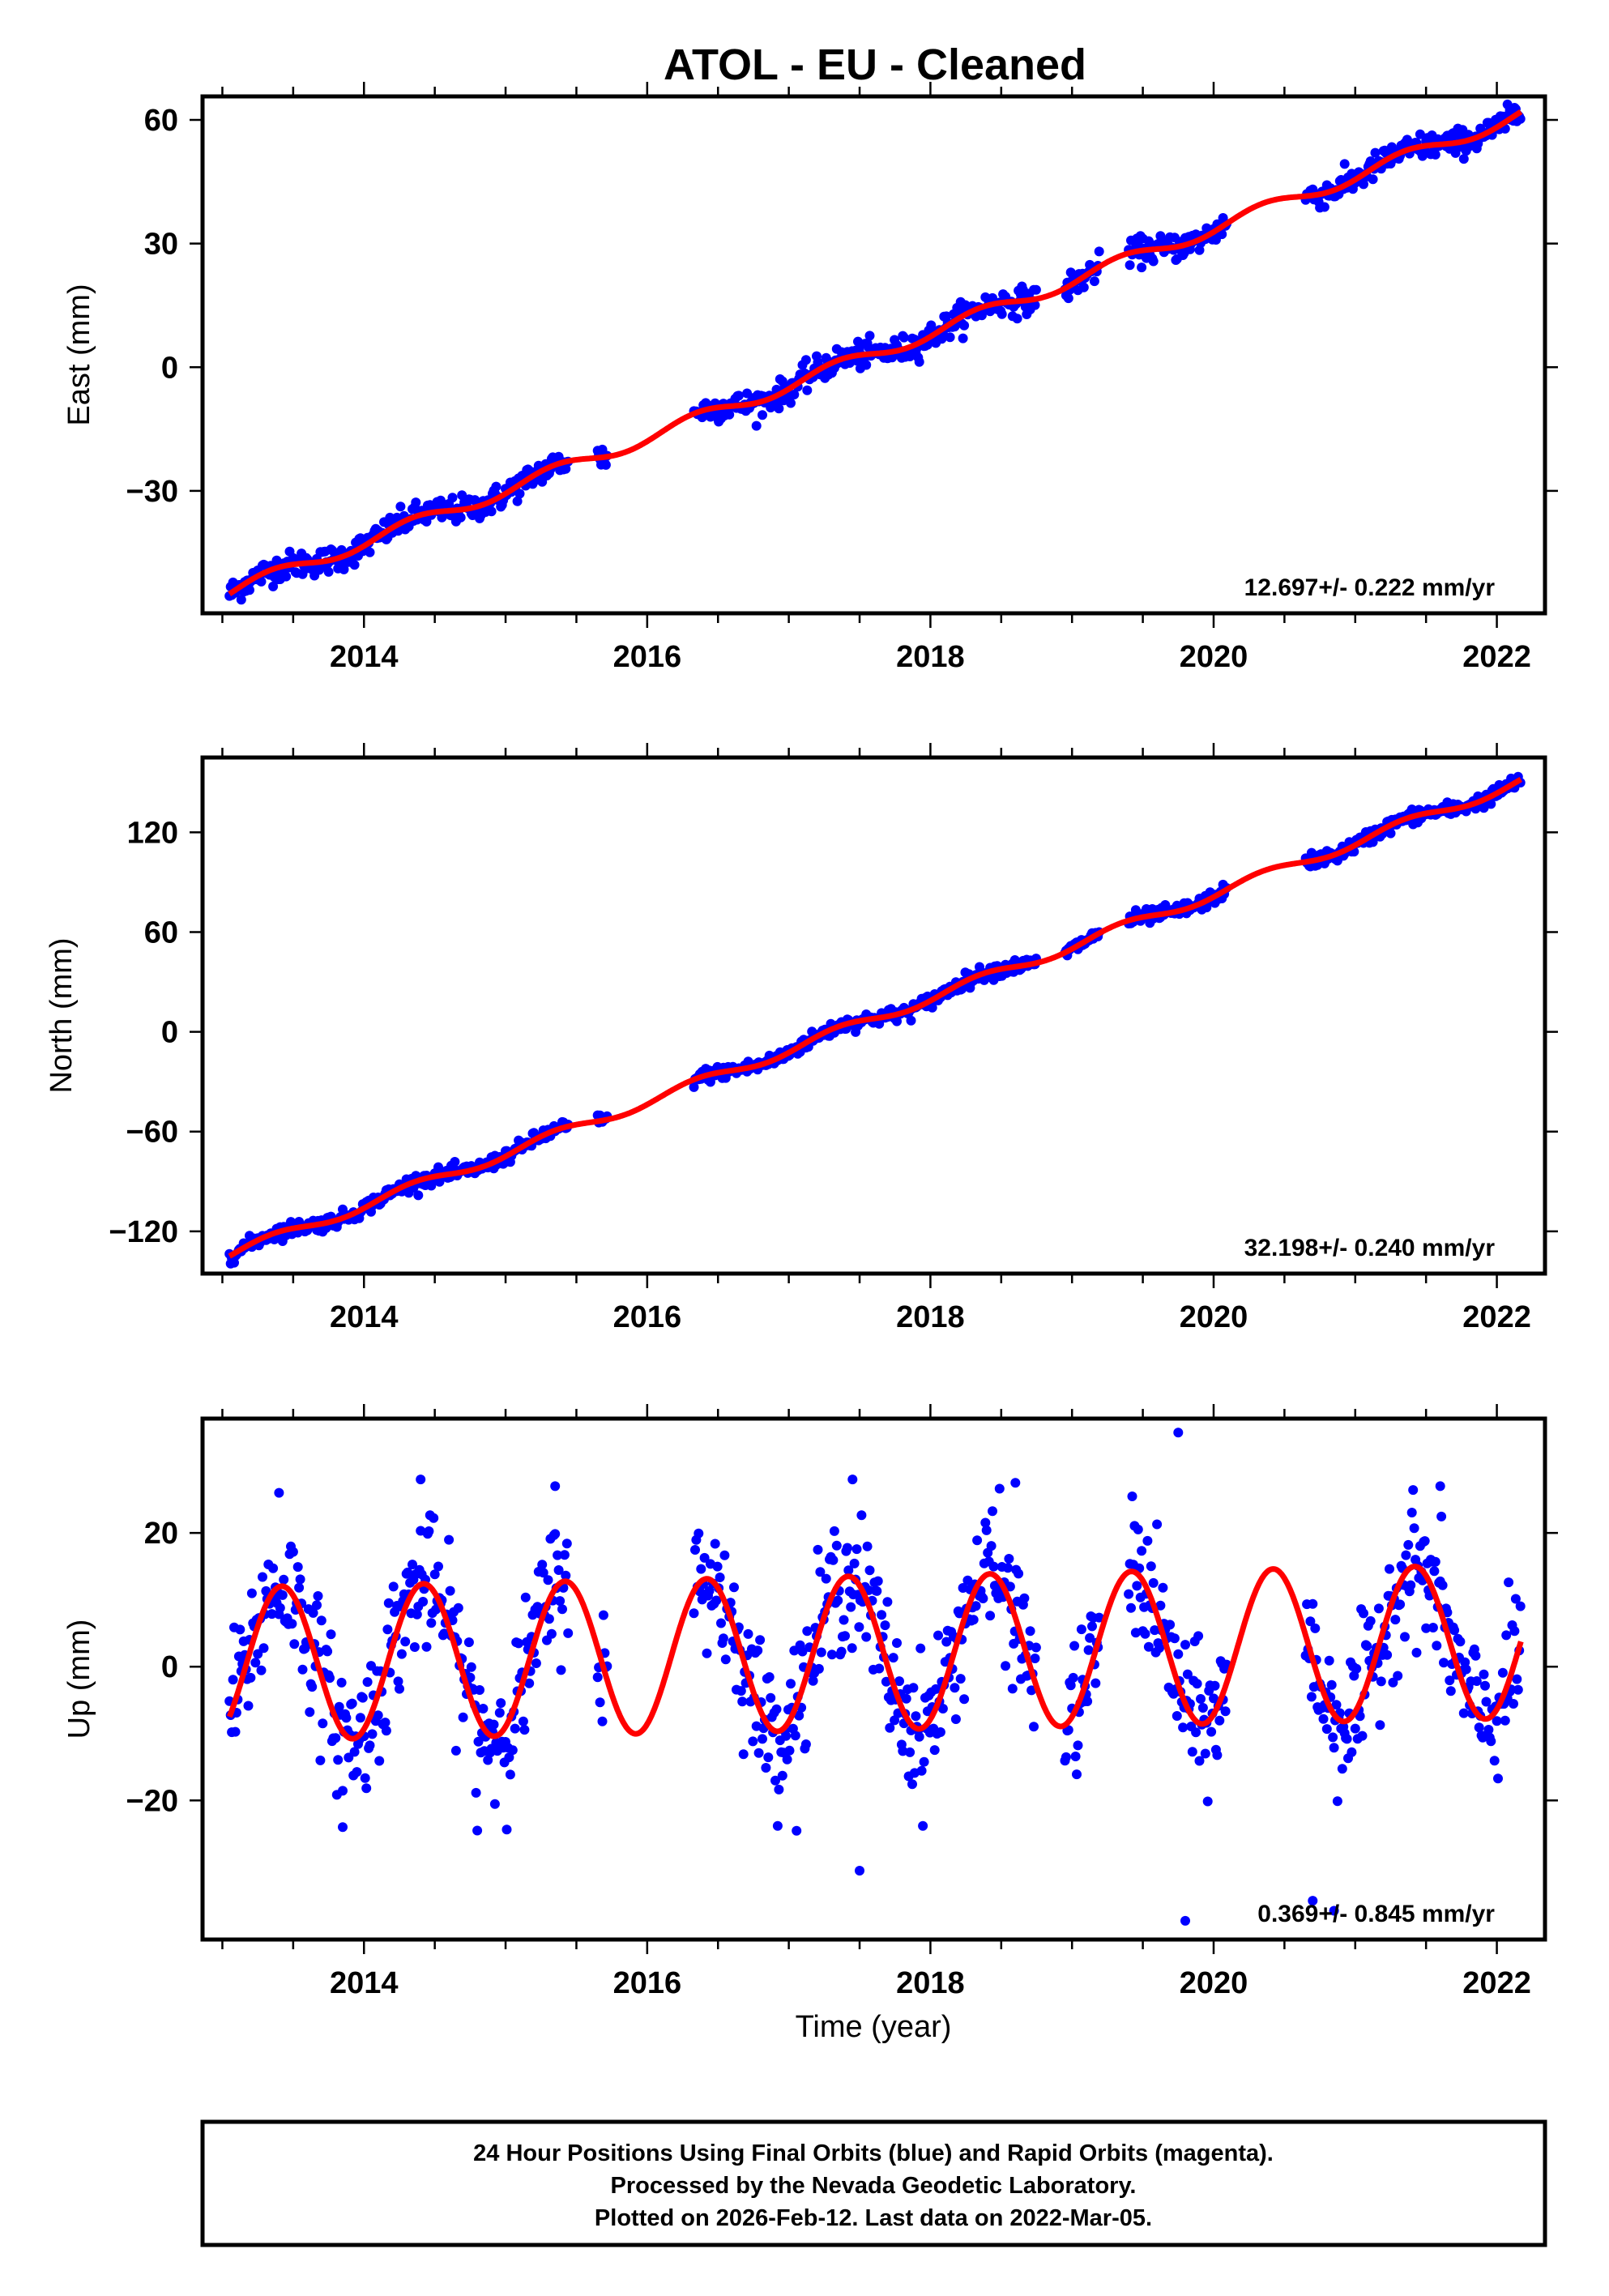  Describe the element at coordinates (875, 65) in the screenshot. I see `chart-title: ATOL - EU - Cleaned` at that location.